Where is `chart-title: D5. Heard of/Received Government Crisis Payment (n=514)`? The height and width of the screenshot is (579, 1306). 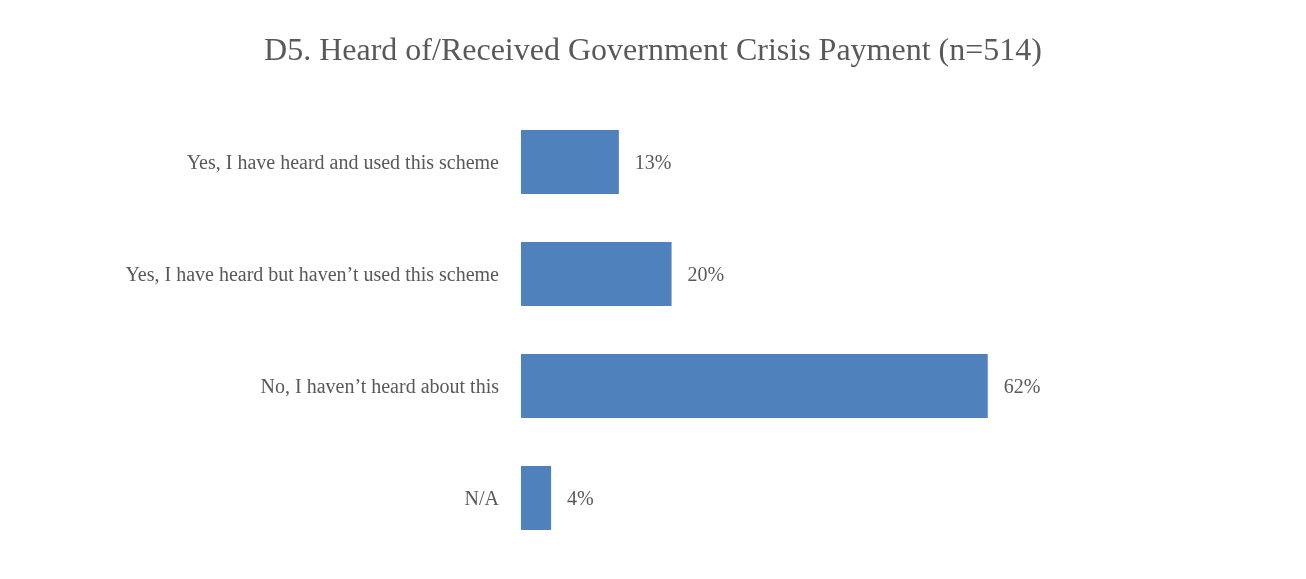 chart-title: D5. Heard of/Received Government Crisis Payment (n=514) is located at coordinates (653, 49).